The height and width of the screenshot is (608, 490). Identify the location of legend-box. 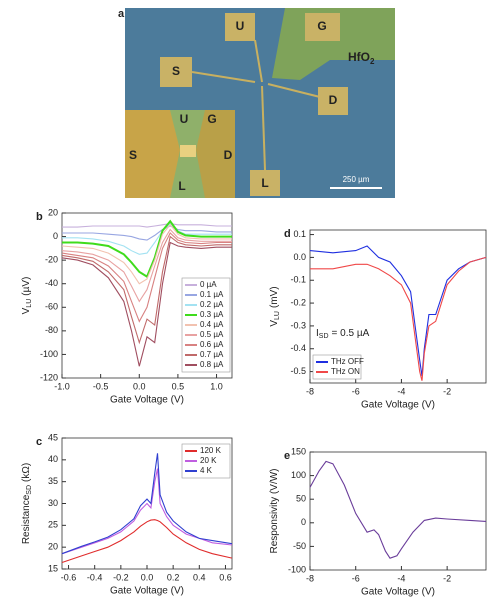
(337, 367).